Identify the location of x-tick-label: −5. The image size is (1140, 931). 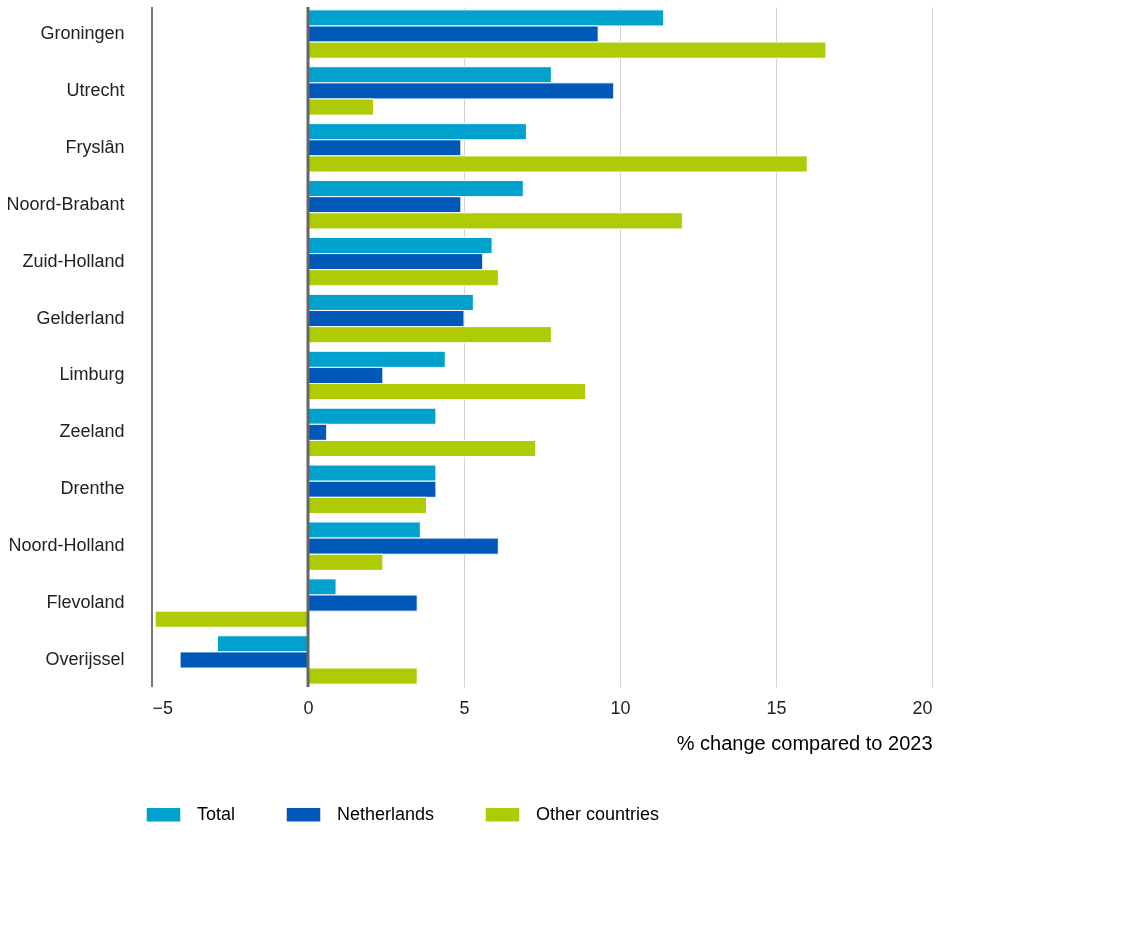
(163, 707).